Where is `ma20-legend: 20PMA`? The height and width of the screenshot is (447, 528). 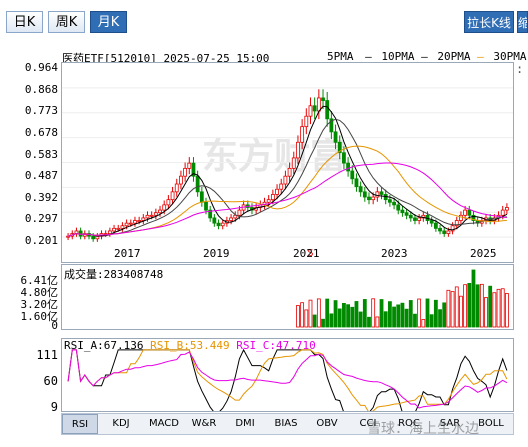
ma20-legend: 20PMA is located at coordinates (454, 56).